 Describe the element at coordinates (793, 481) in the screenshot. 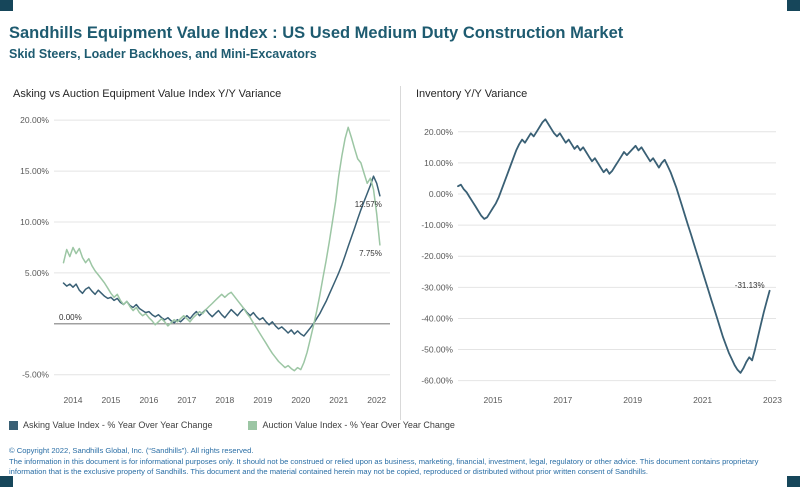

I see `corner-decoration-bottom-right` at that location.